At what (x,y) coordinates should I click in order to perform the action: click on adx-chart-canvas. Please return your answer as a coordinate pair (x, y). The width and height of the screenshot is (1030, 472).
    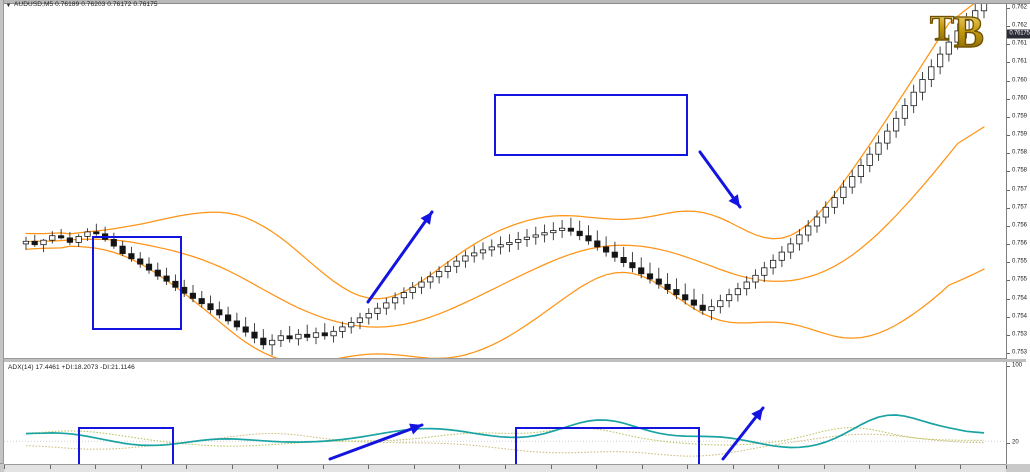
    Looking at the image, I should click on (505, 435).